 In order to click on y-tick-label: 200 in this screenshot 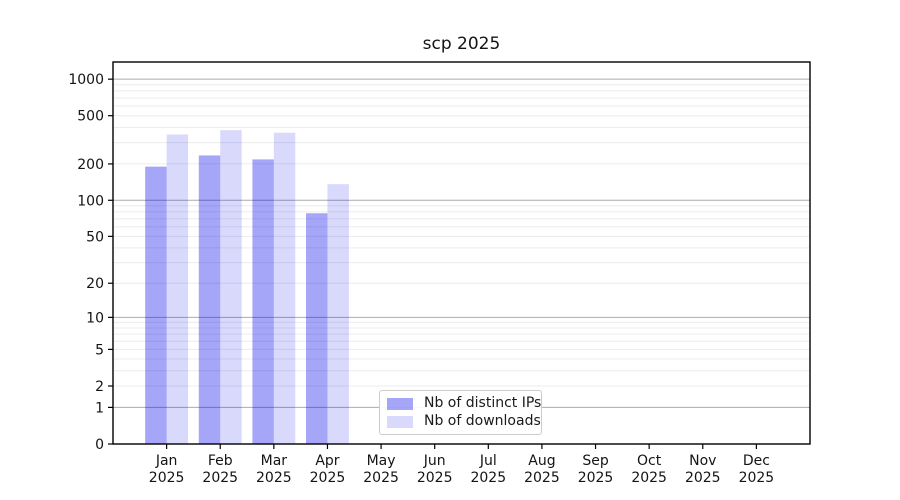, I will do `click(90, 165)`.